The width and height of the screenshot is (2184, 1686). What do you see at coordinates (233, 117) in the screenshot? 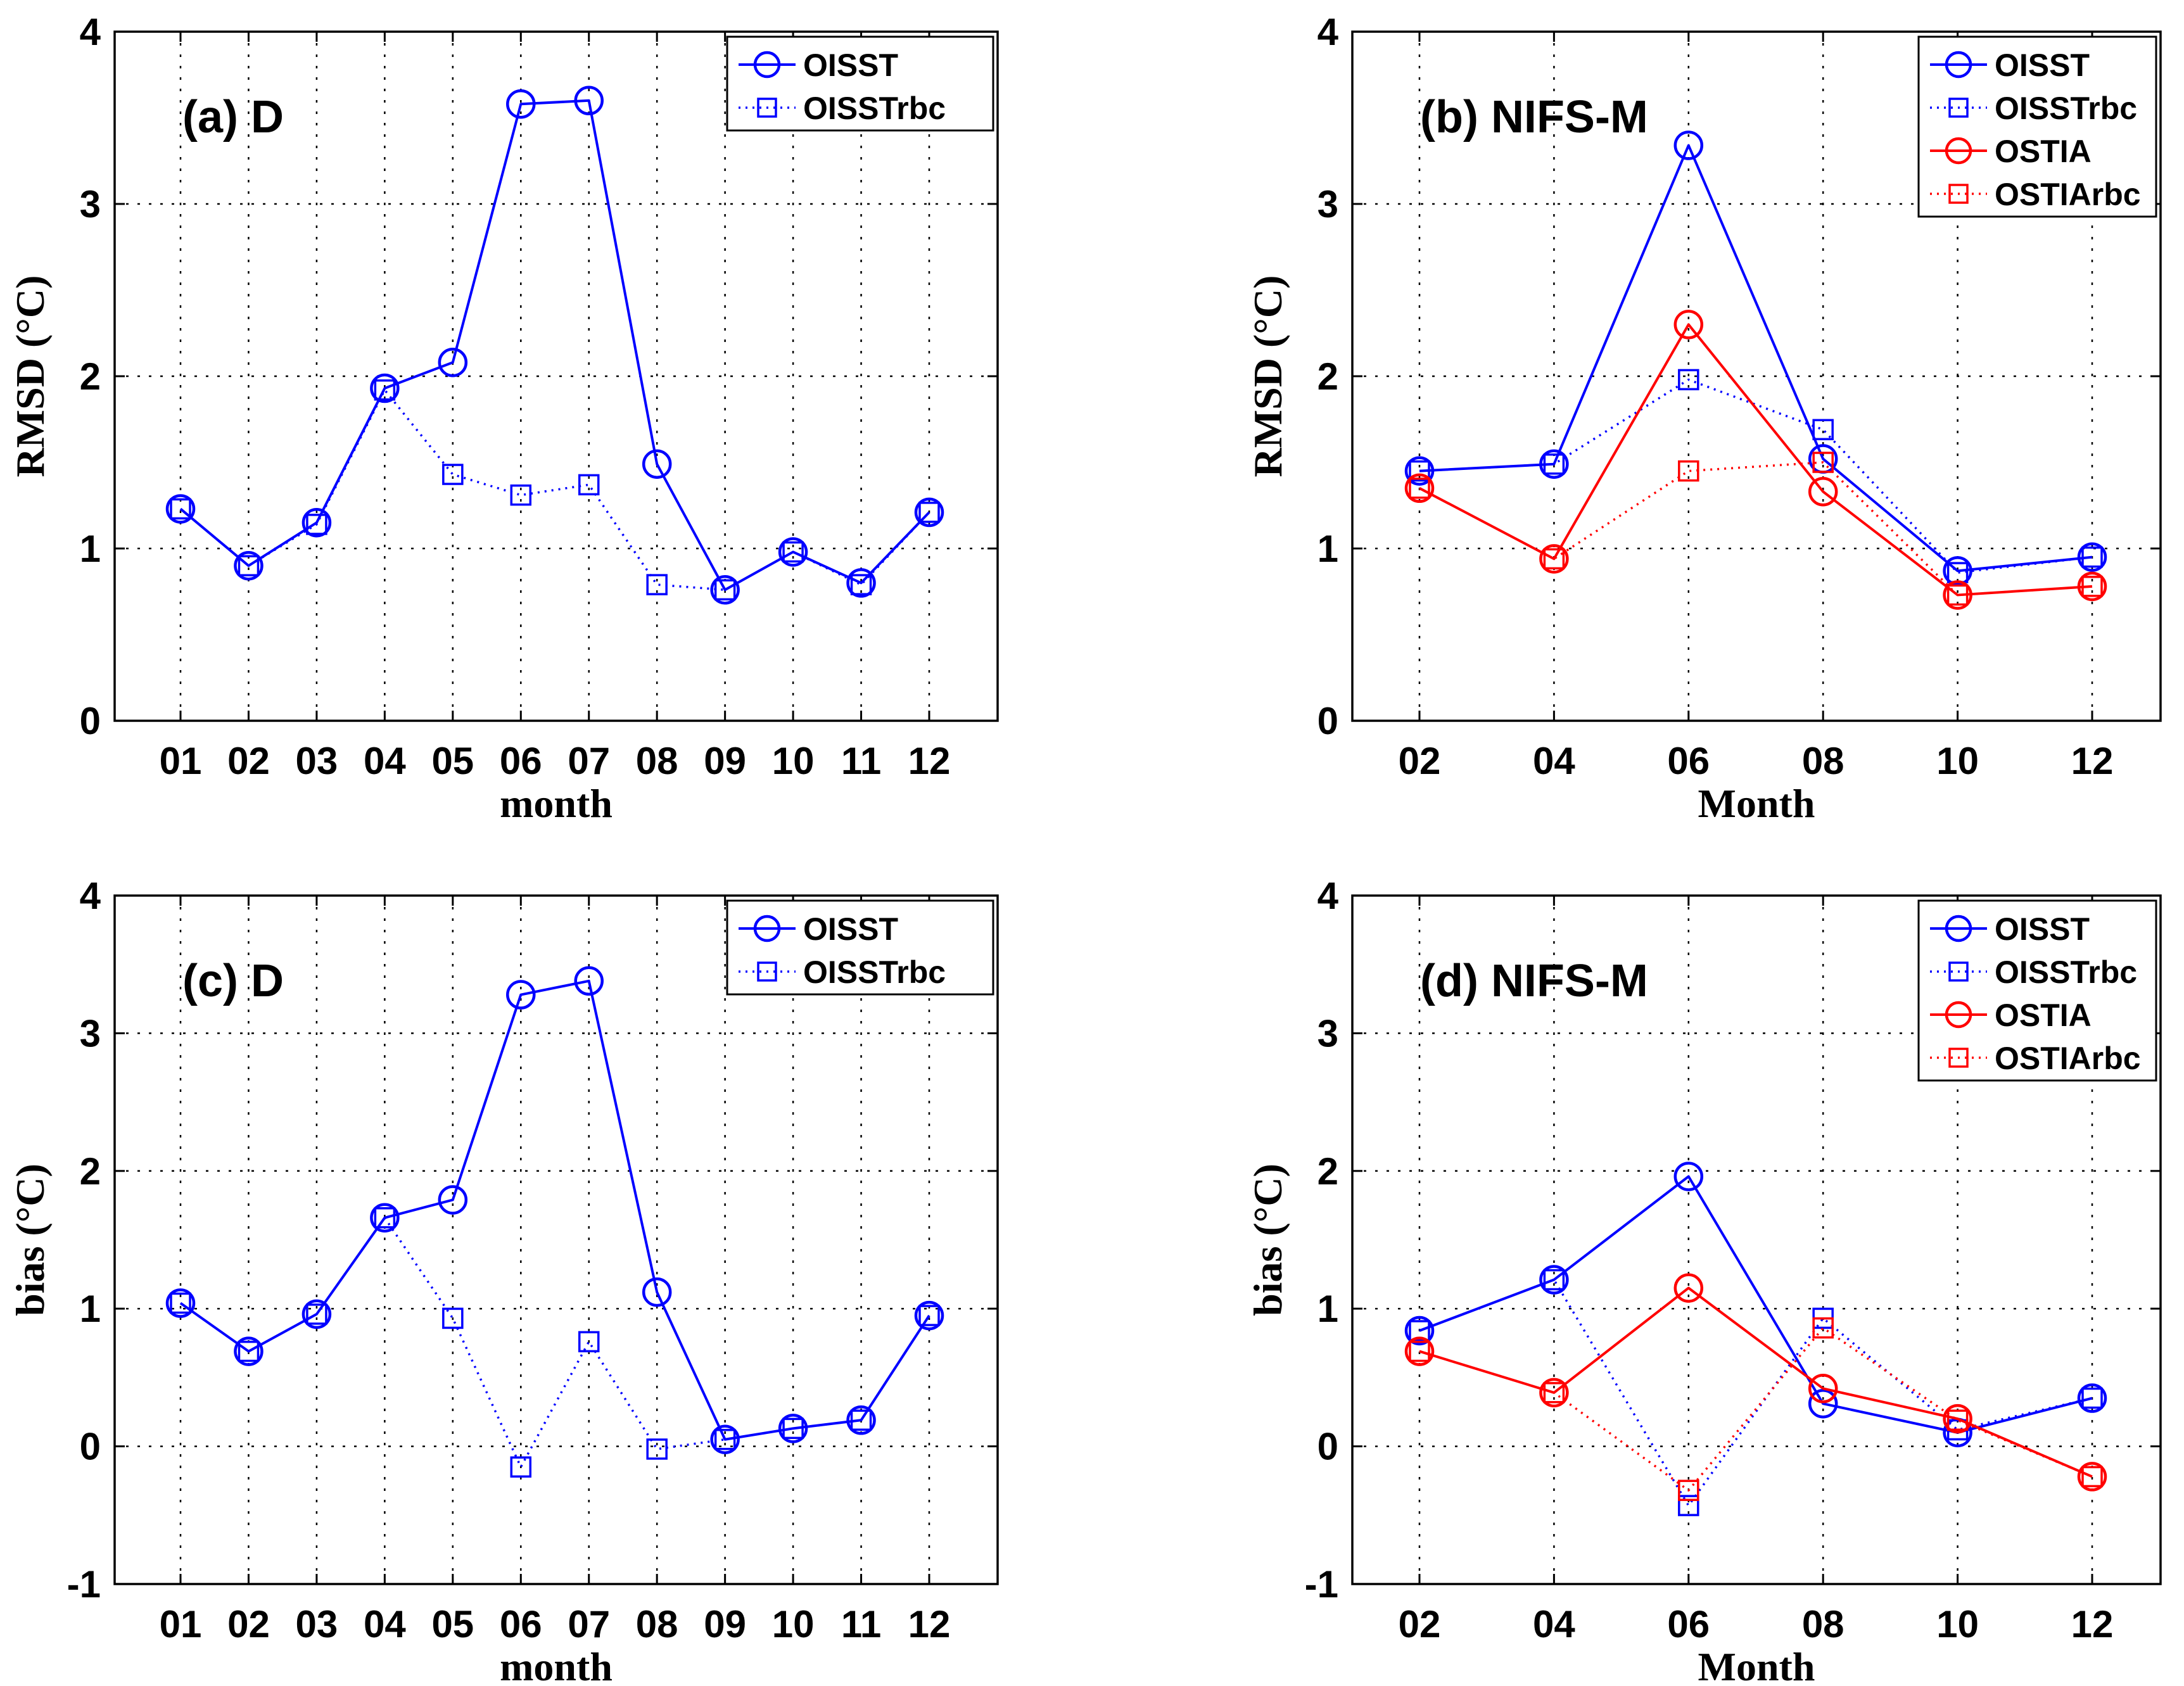
I see `panel-title: (a) D` at bounding box center [233, 117].